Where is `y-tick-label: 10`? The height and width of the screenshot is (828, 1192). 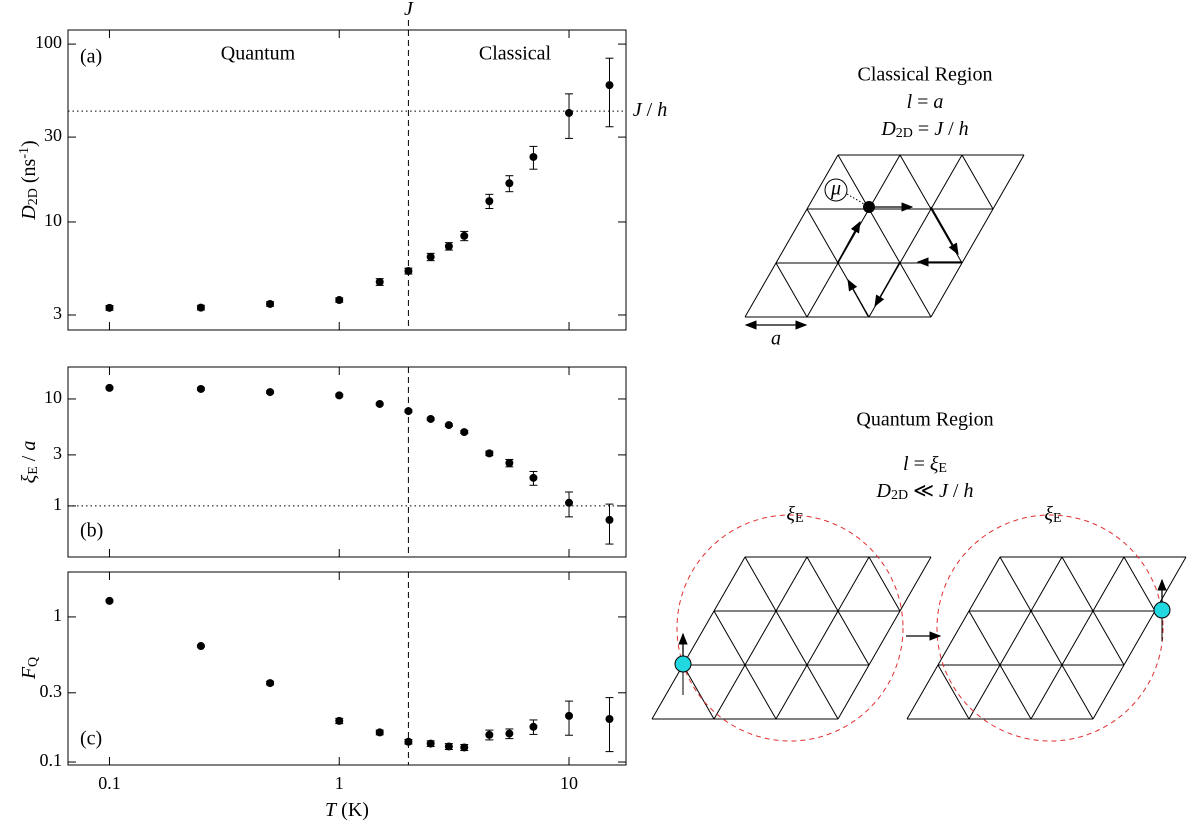 y-tick-label: 10 is located at coordinates (53, 397).